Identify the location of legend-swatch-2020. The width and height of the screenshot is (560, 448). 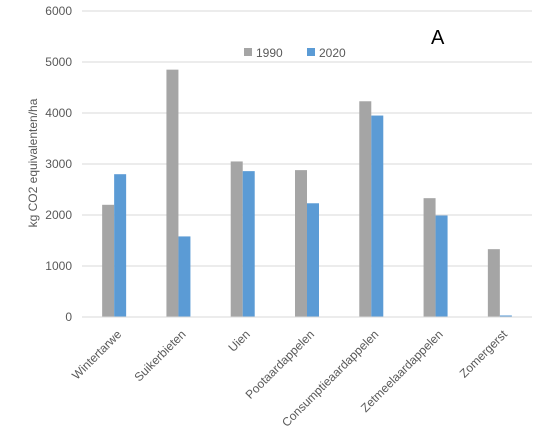
(311, 52).